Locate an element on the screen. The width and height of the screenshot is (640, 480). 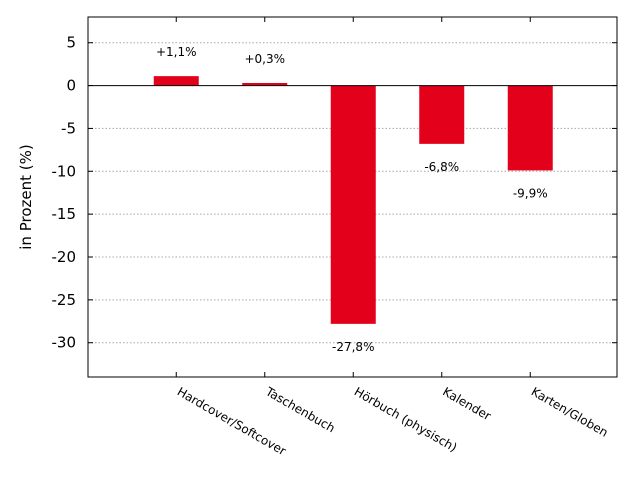
y-tick-label: -5 is located at coordinates (68, 128).